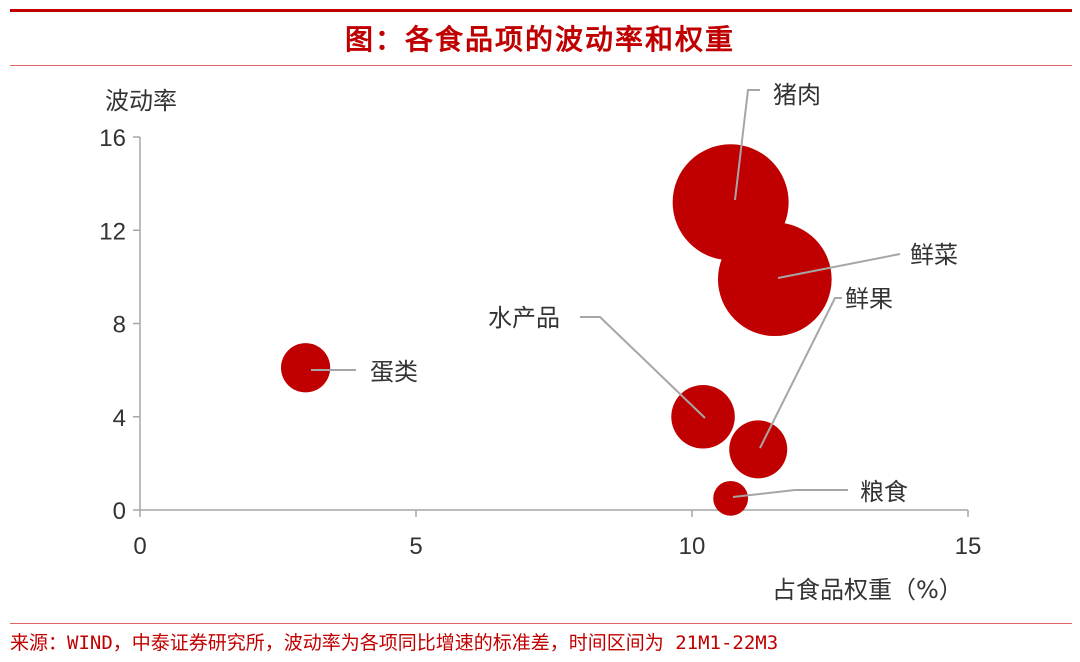 Image resolution: width=1080 pixels, height=662 pixels. I want to click on x-tick-label: 5, so click(415, 546).